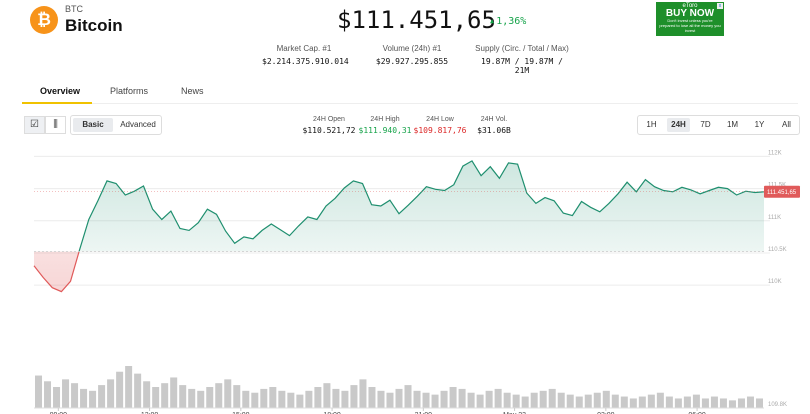 The image size is (810, 414). I want to click on range-1y-button: 1Y, so click(759, 124).